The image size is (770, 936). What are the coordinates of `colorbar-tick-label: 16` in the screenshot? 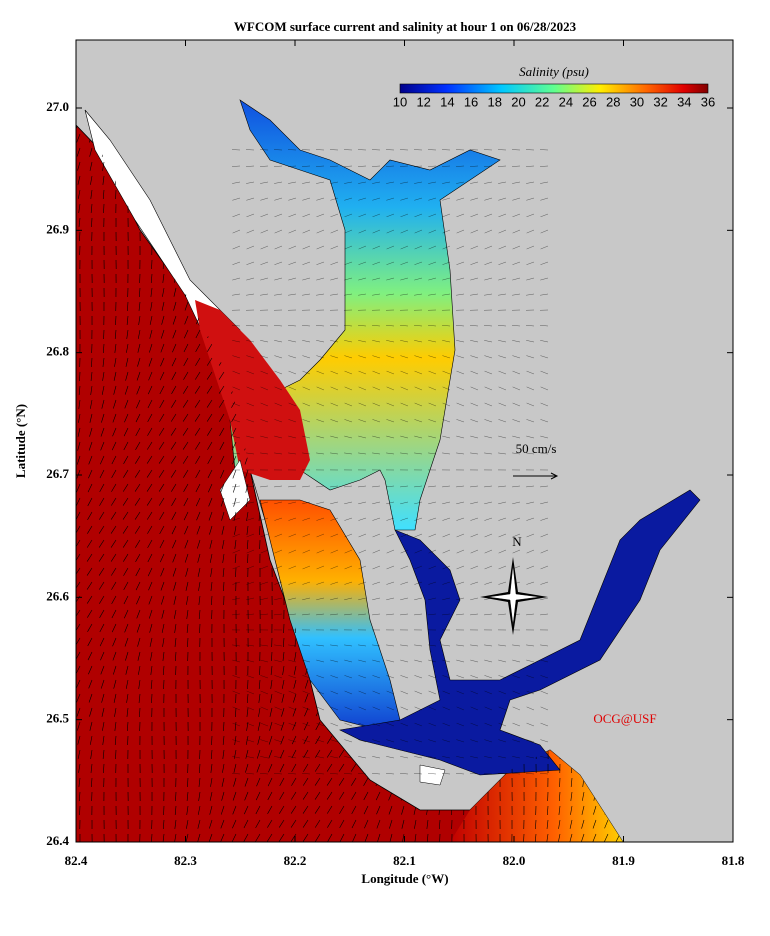 It's located at (471, 101).